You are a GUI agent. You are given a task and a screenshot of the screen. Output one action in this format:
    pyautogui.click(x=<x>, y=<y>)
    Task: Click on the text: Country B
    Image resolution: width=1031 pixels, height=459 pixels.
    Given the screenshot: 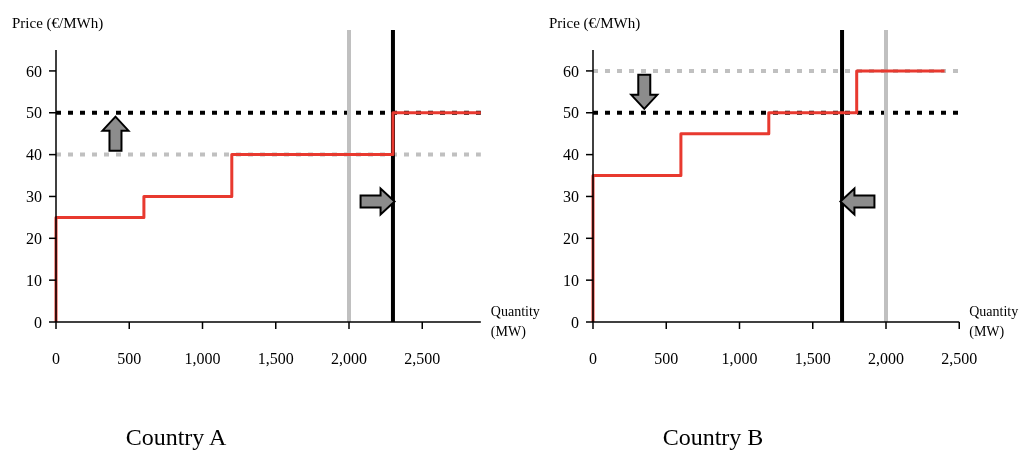 What is the action you would take?
    pyautogui.click(x=713, y=437)
    